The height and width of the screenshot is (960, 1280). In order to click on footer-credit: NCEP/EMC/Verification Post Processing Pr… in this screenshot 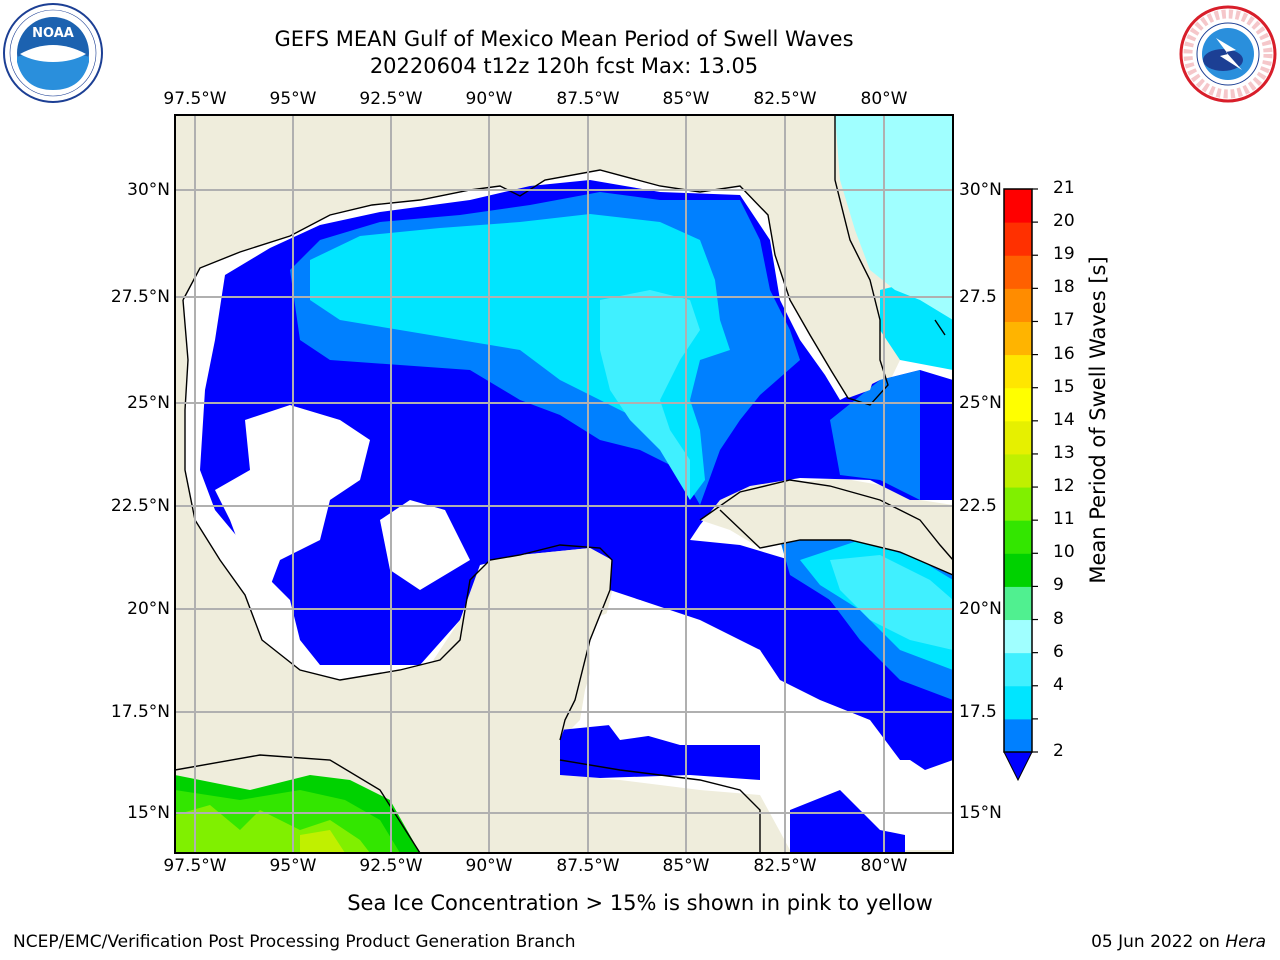, I will do `click(294, 942)`.